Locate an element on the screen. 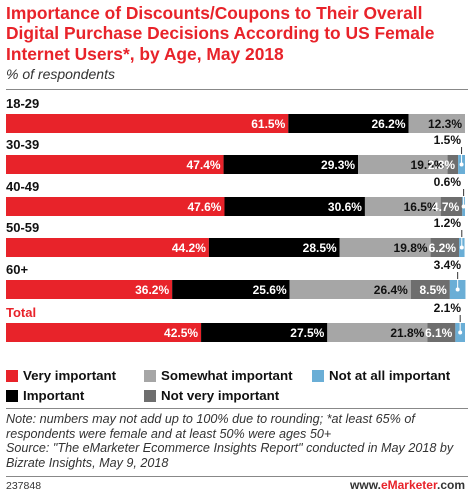 Image resolution: width=471 pixels, height=497 pixels. legend-swatch-very-important is located at coordinates (12, 375).